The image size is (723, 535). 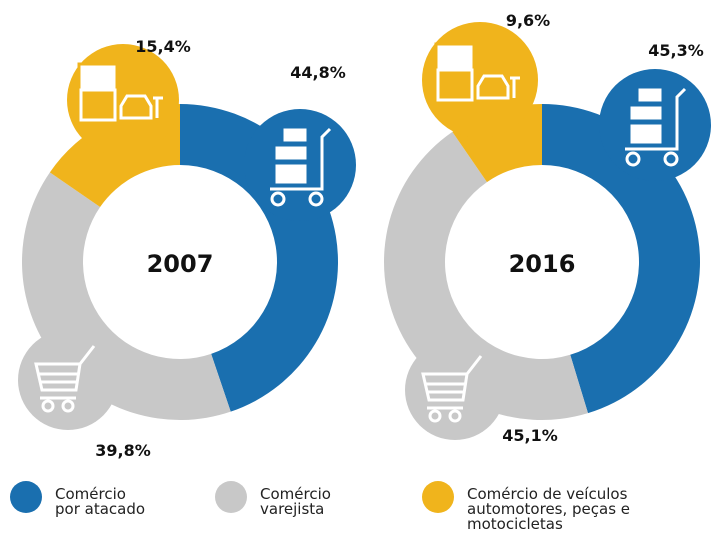 I want to click on value-label: 45,3%, so click(x=676, y=50).